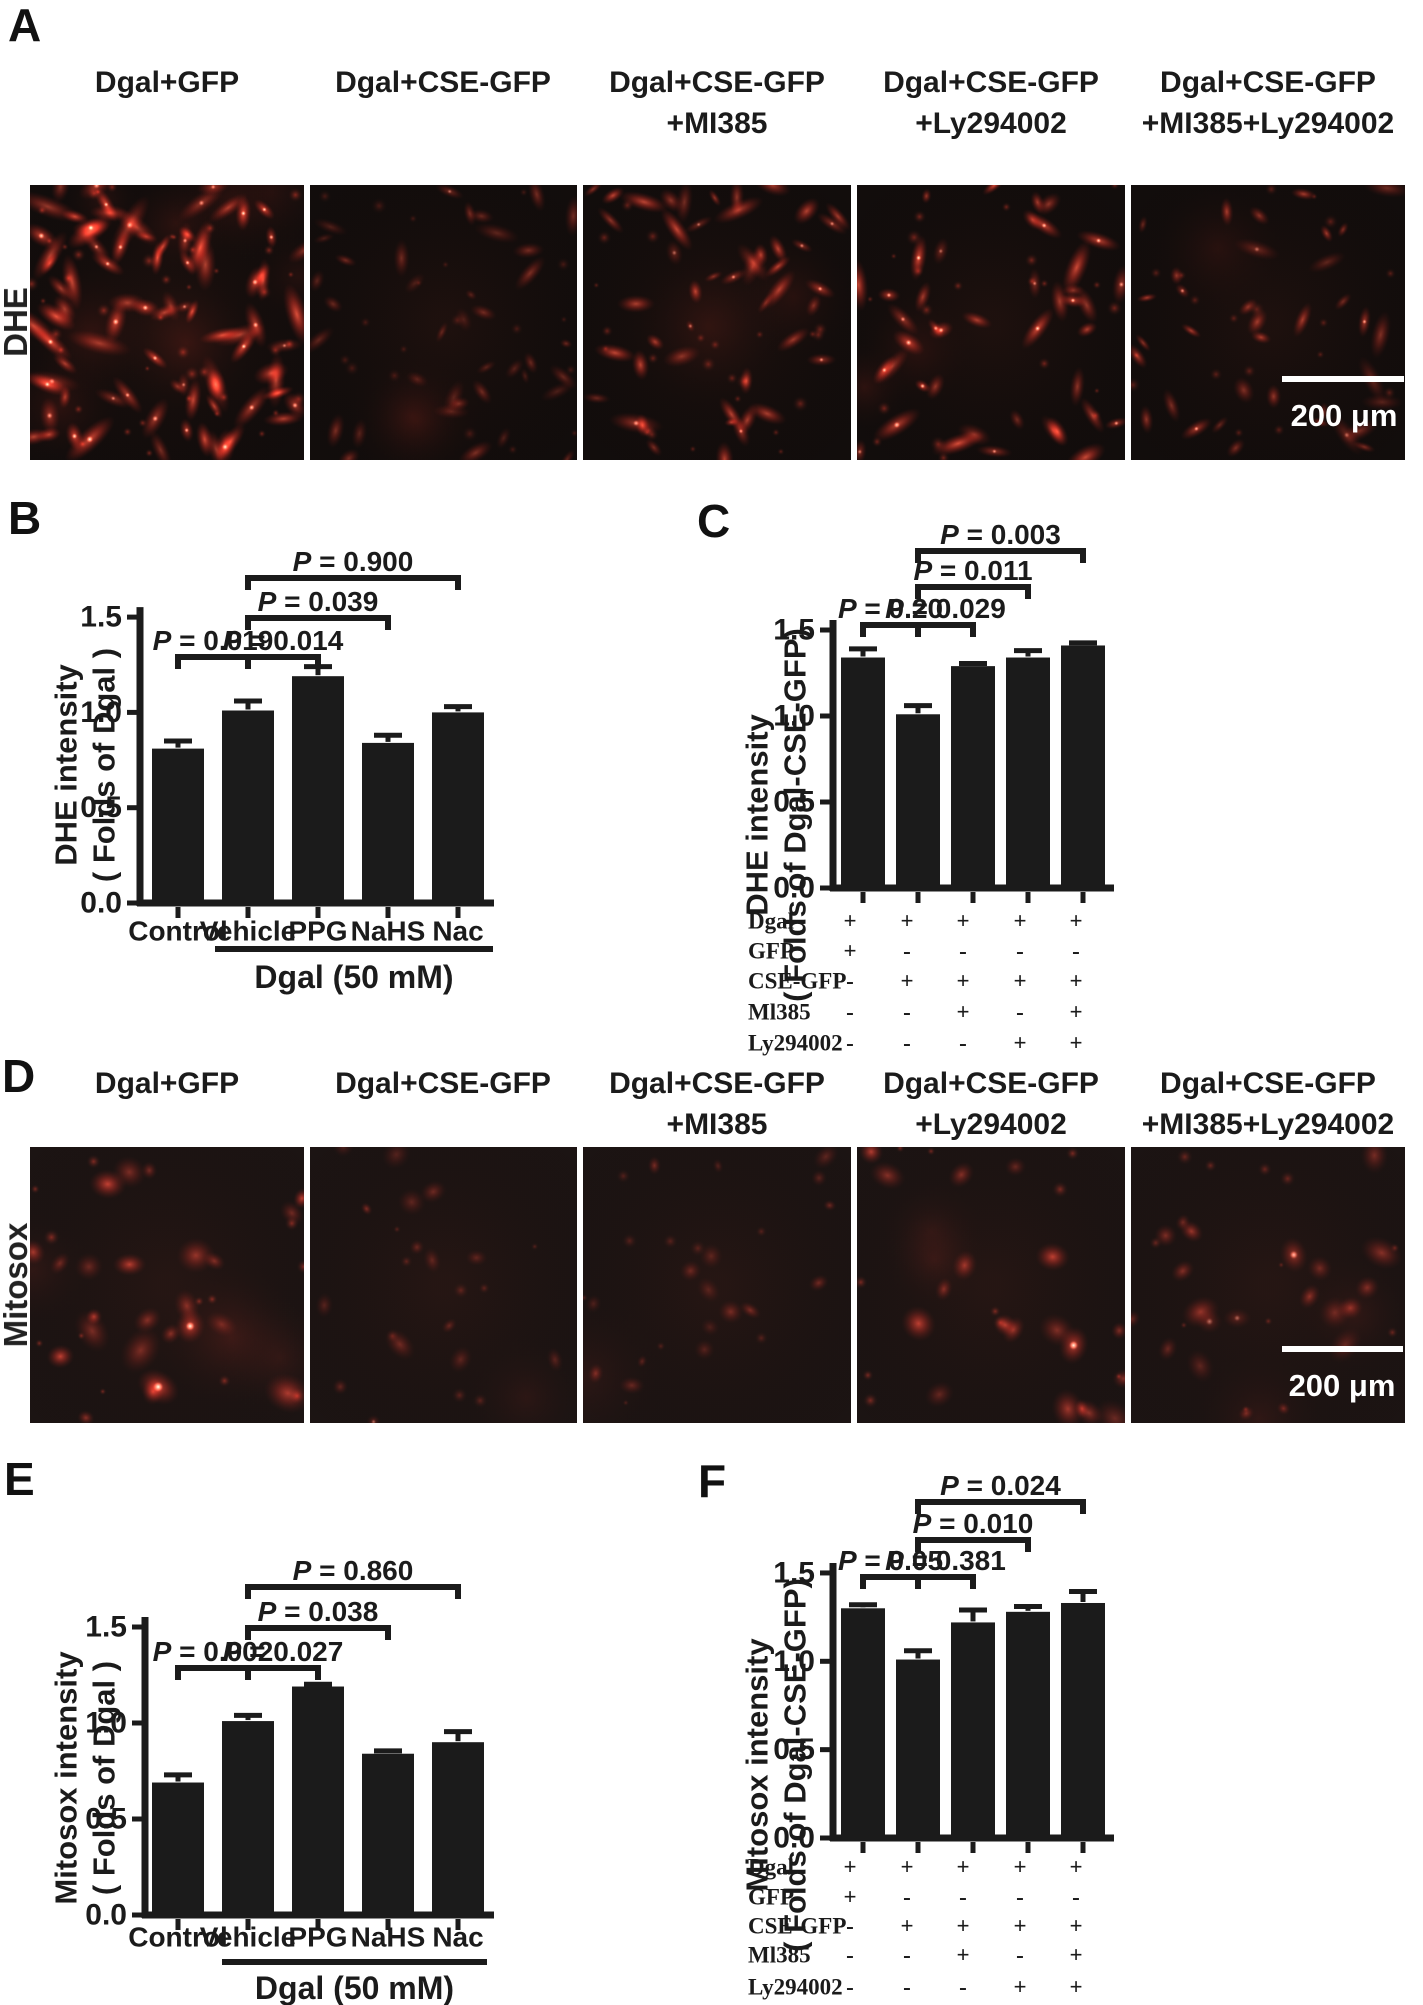 This screenshot has width=1423, height=2005. I want to click on column-header: Dgal+CSE-GFP +MI385+Ly294002, so click(1268, 103).